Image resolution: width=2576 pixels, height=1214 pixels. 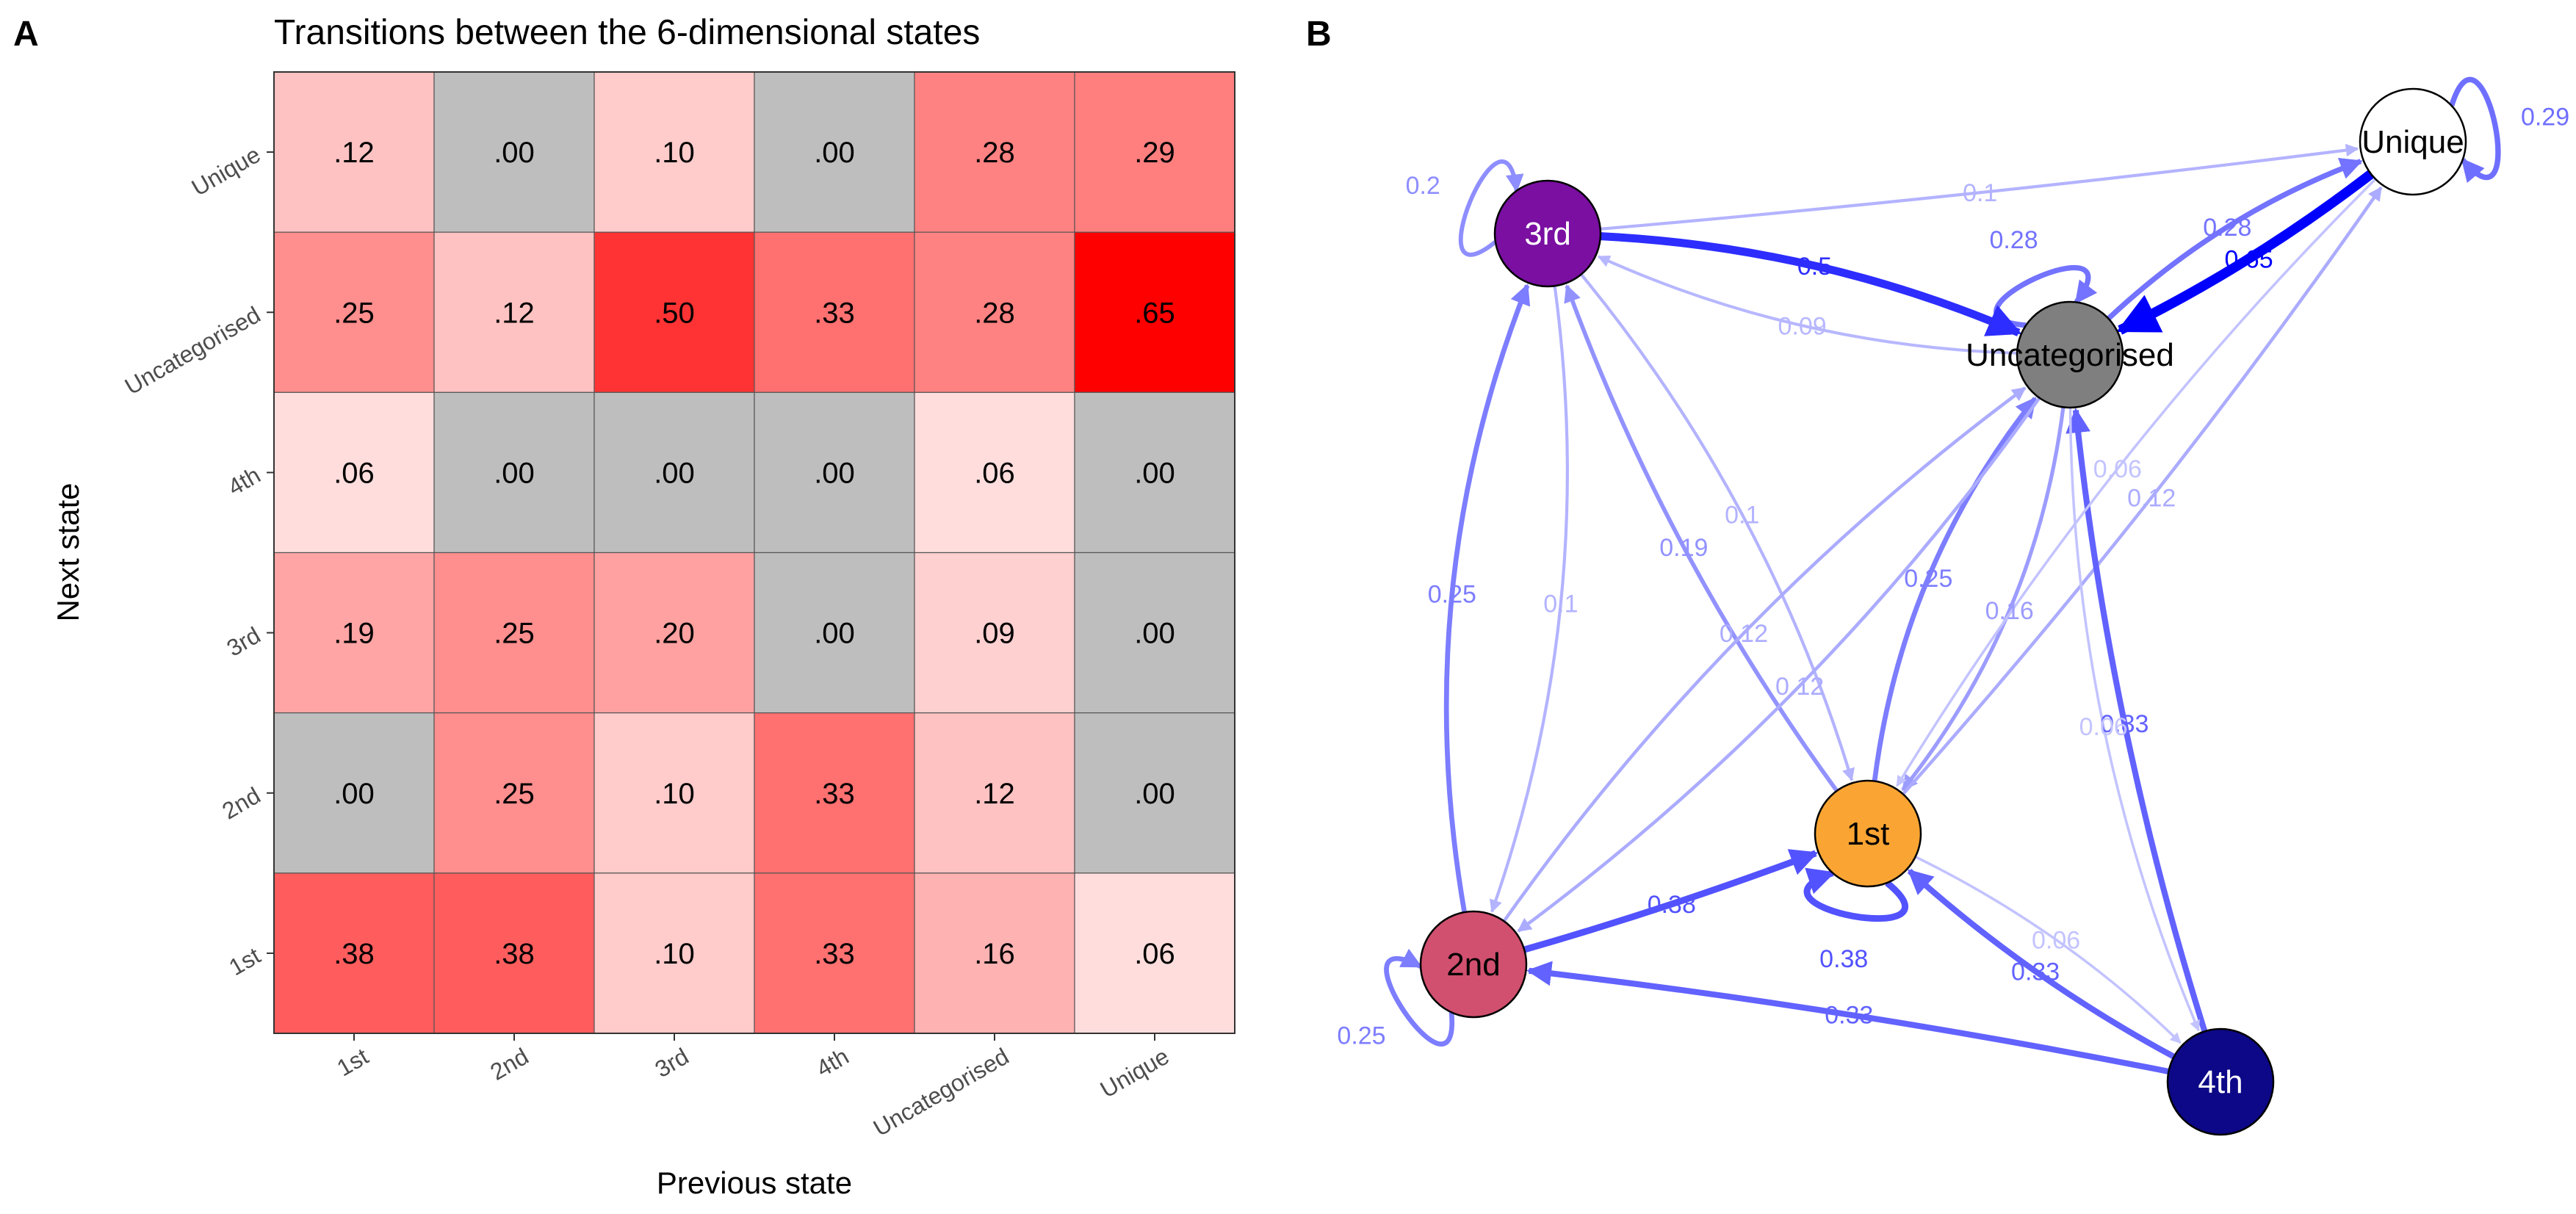 I want to click on node-3rd: 3rd, so click(x=1548, y=233).